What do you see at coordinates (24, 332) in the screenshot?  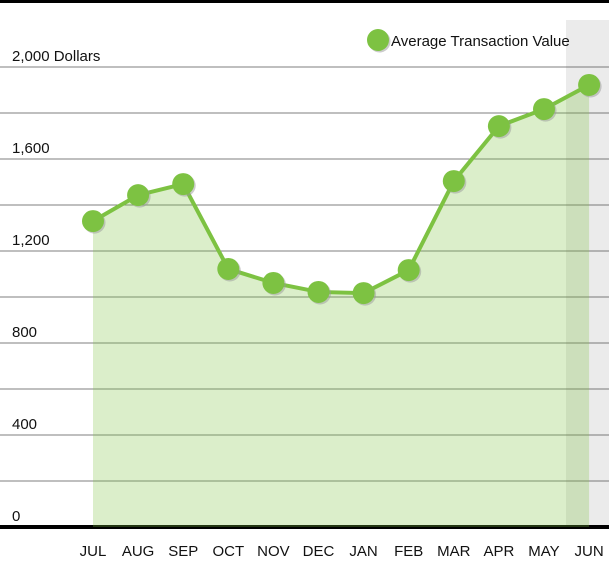 I see `y-tick-label: 800` at bounding box center [24, 332].